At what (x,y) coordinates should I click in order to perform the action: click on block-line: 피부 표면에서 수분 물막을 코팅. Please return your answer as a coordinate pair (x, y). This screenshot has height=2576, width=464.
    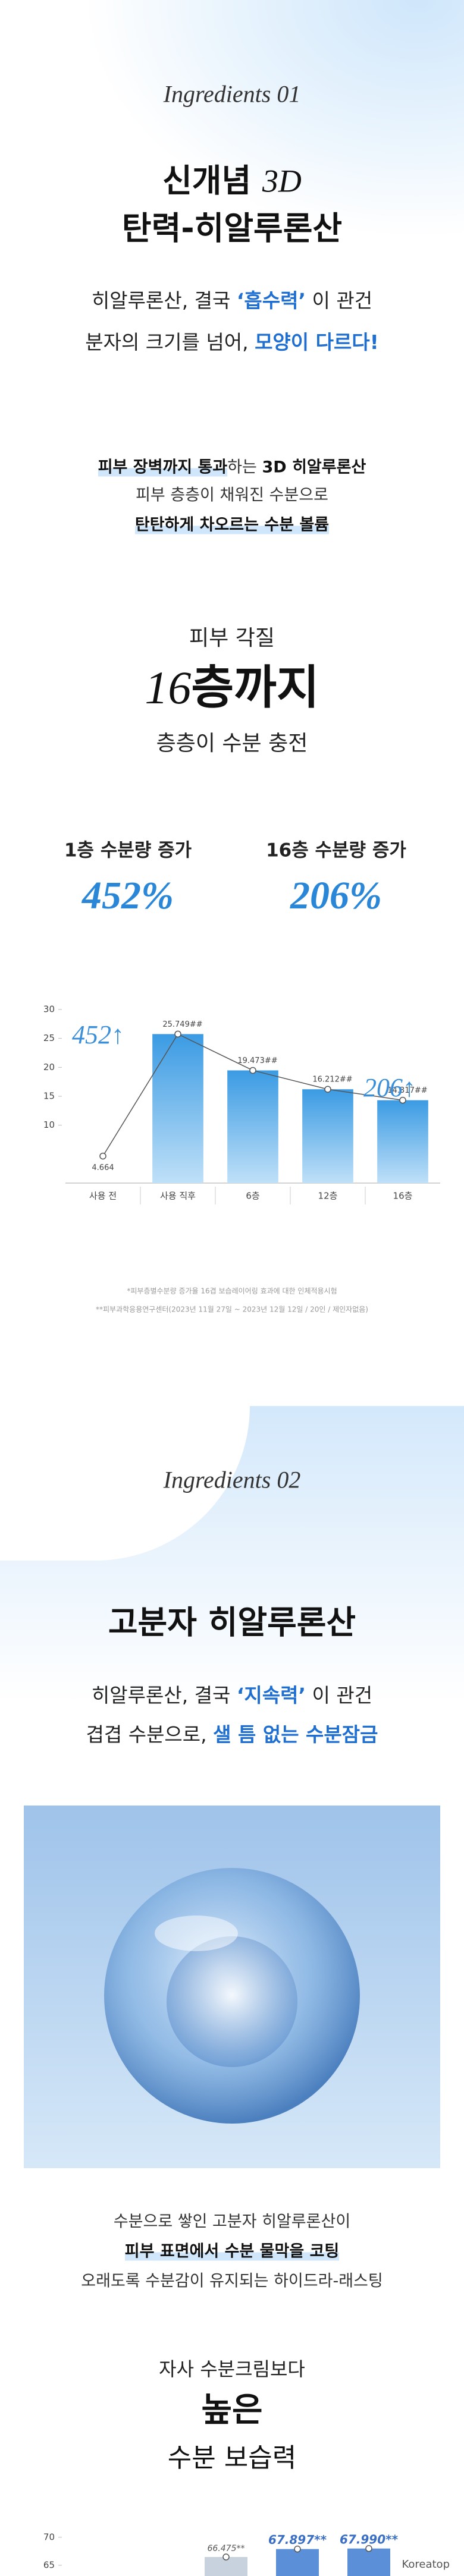
    Looking at the image, I should click on (232, 2250).